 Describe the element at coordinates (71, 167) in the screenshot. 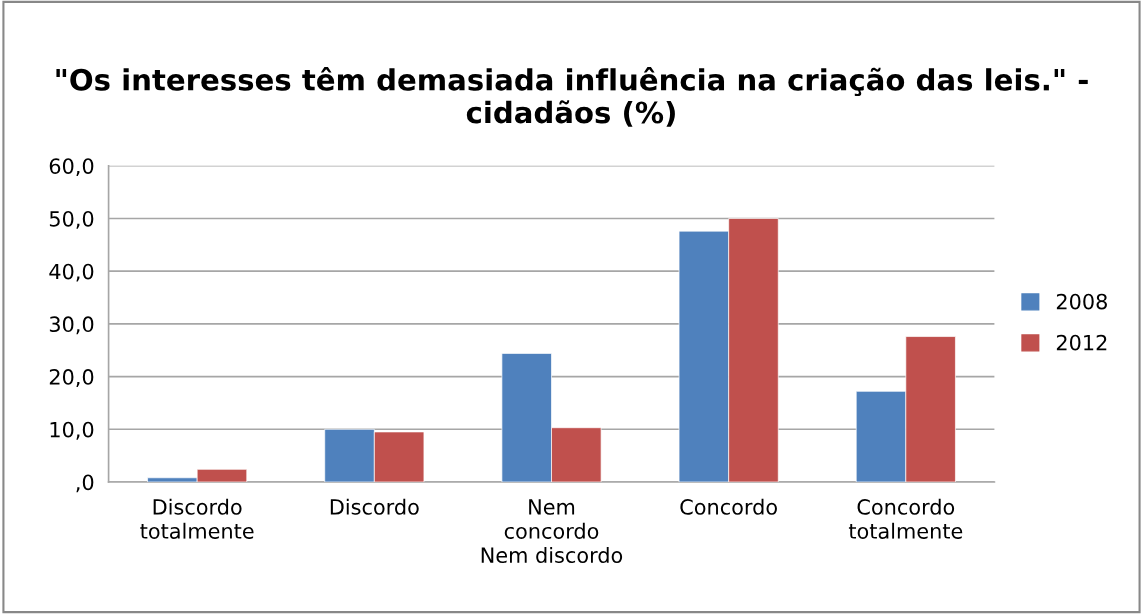

I see `y-tick-label: 60,0` at that location.